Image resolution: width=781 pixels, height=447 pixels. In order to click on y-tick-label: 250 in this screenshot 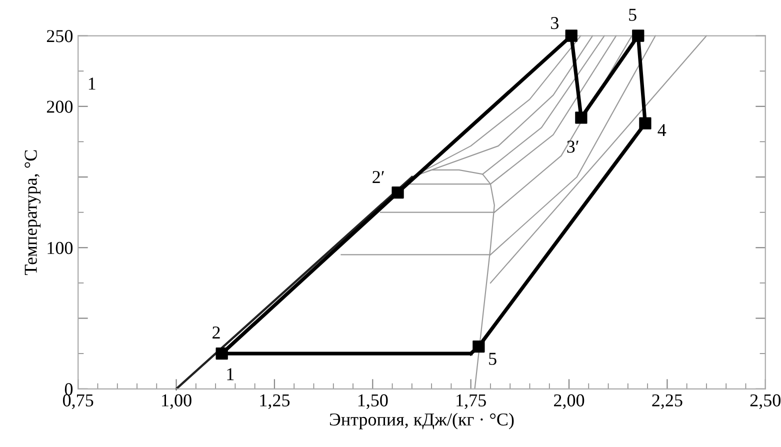, I will do `click(59, 36)`.